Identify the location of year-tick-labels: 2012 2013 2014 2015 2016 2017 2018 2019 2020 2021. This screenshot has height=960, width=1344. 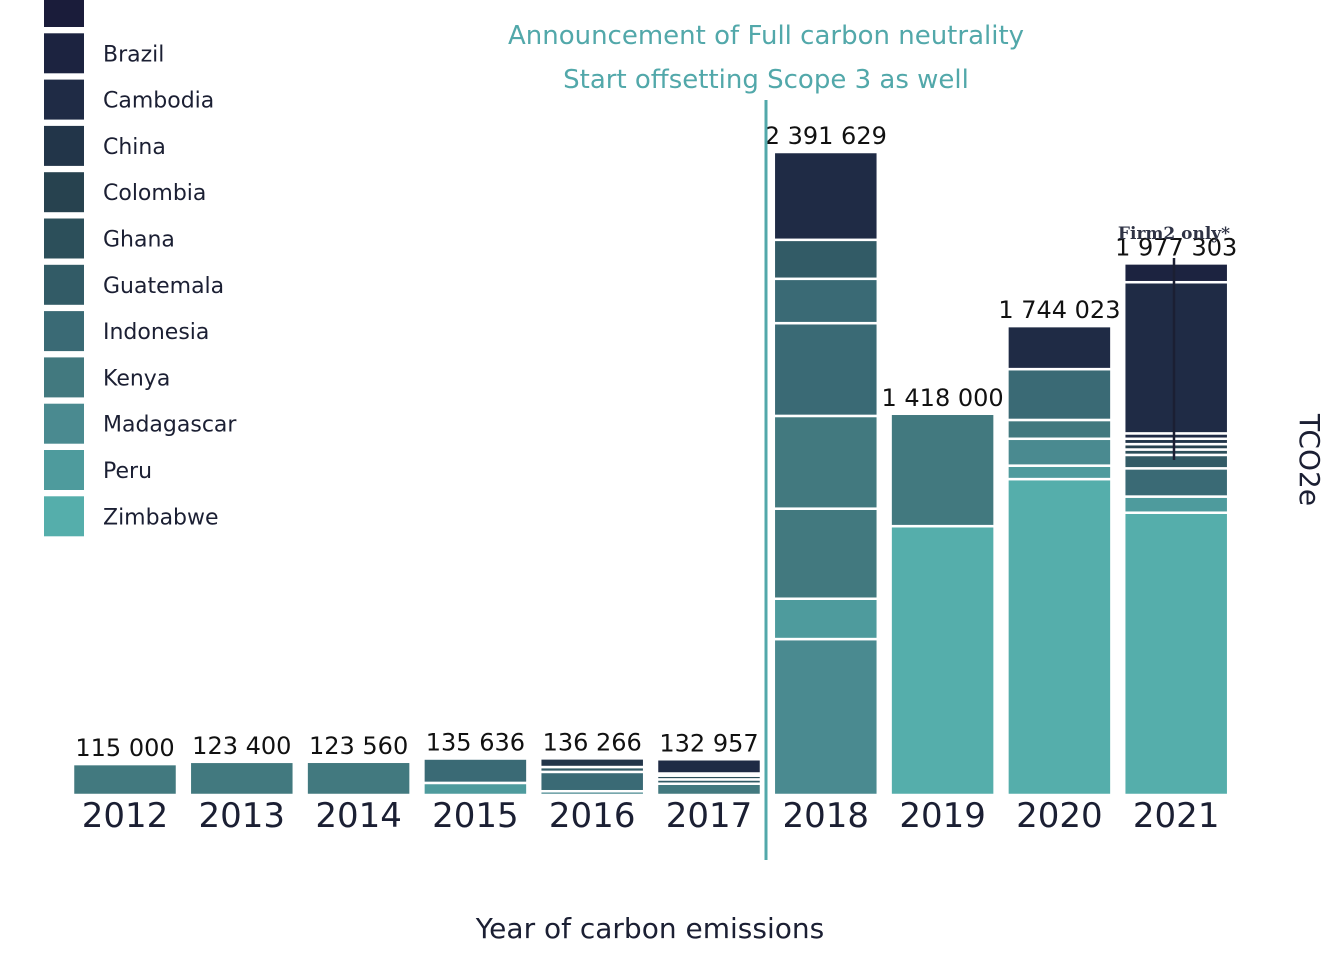
(651, 816).